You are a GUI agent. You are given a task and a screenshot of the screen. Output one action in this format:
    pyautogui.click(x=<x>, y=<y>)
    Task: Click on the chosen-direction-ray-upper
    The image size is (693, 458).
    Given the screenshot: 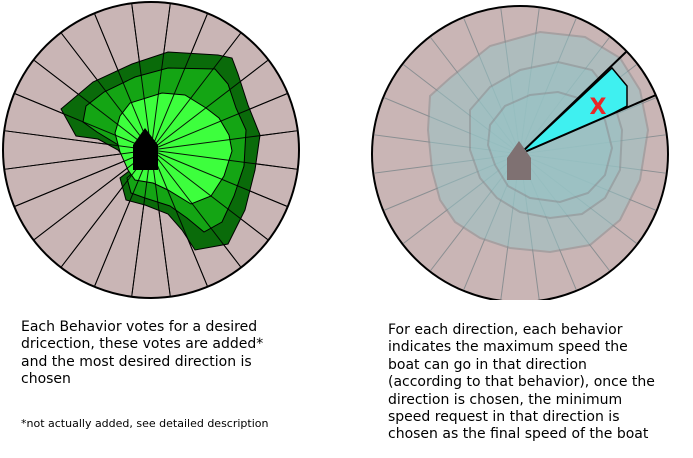 What is the action you would take?
    pyautogui.click(x=573, y=103)
    